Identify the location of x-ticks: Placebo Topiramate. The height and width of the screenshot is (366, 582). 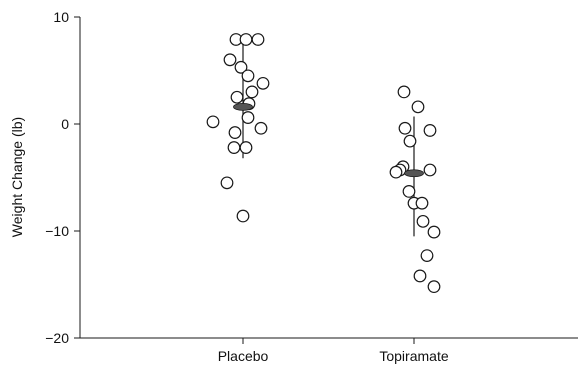
(333, 351).